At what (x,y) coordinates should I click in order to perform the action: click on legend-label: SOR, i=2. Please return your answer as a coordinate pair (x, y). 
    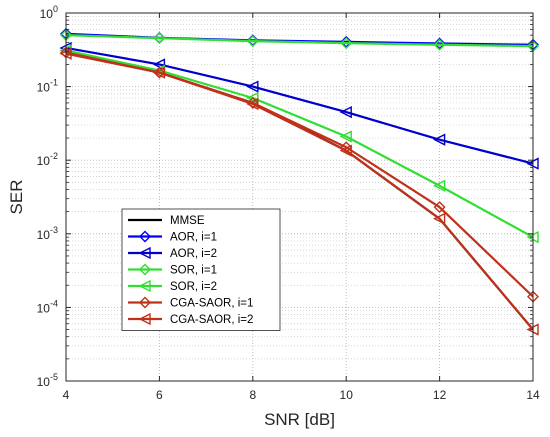
    Looking at the image, I should click on (193, 287).